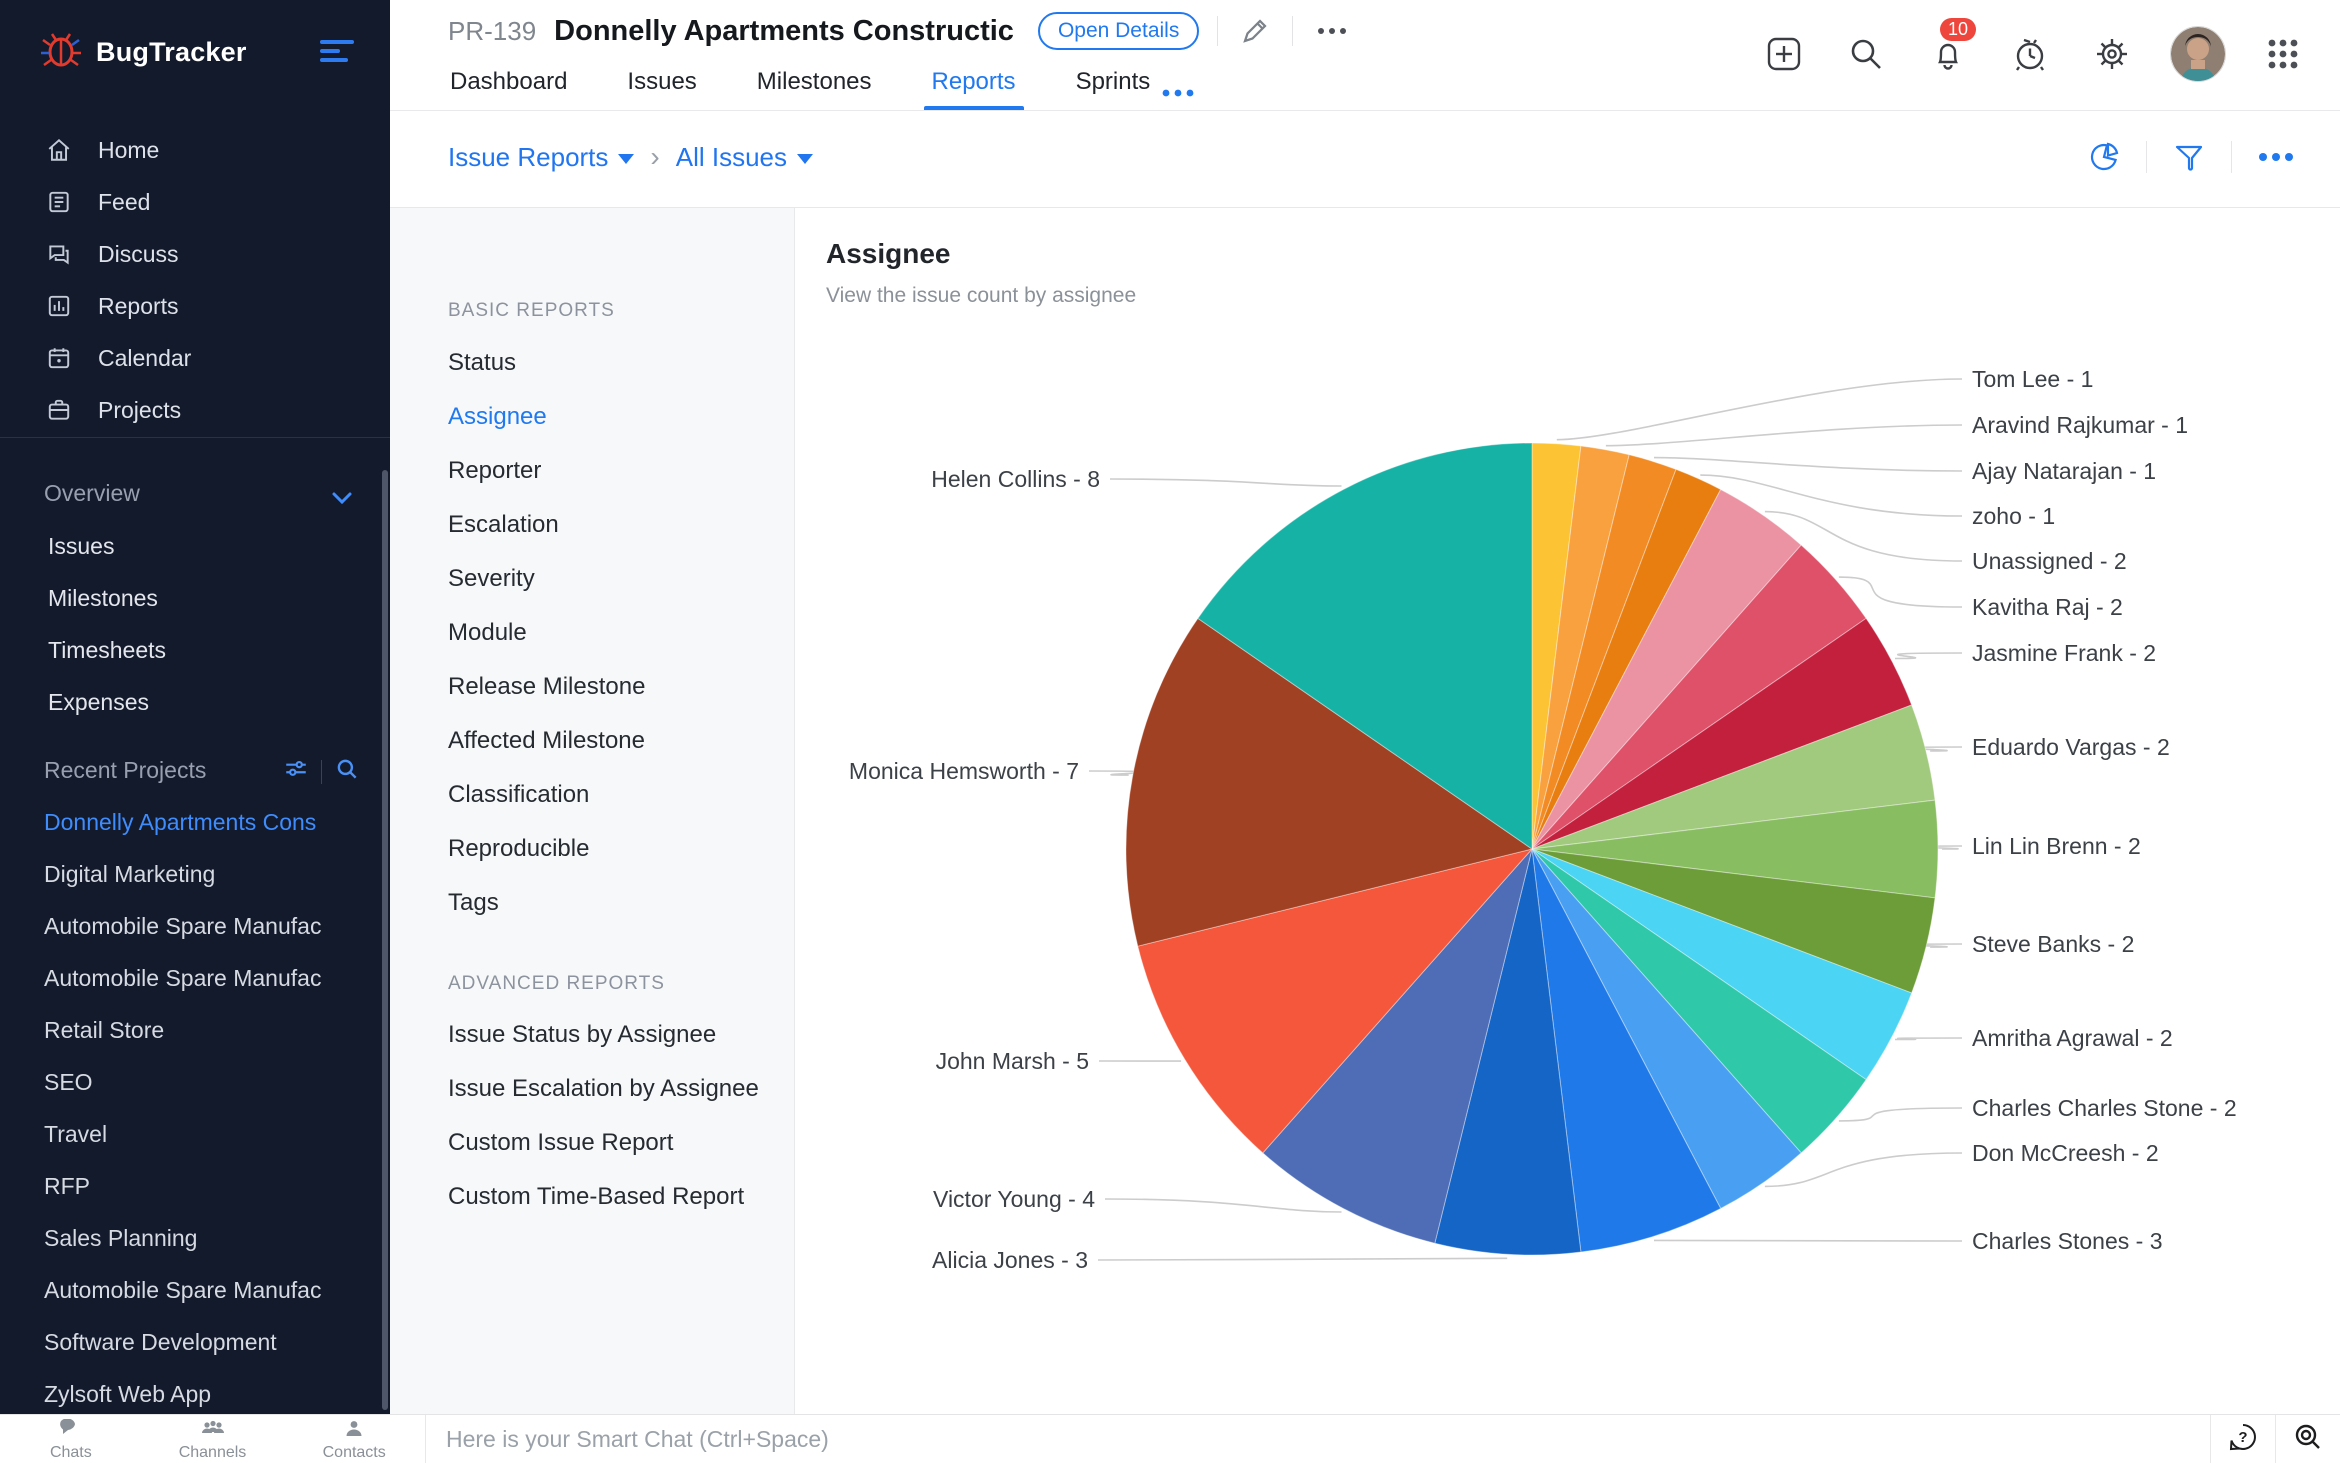 This screenshot has width=2340, height=1463. I want to click on brand: BugTracker, so click(143, 52).